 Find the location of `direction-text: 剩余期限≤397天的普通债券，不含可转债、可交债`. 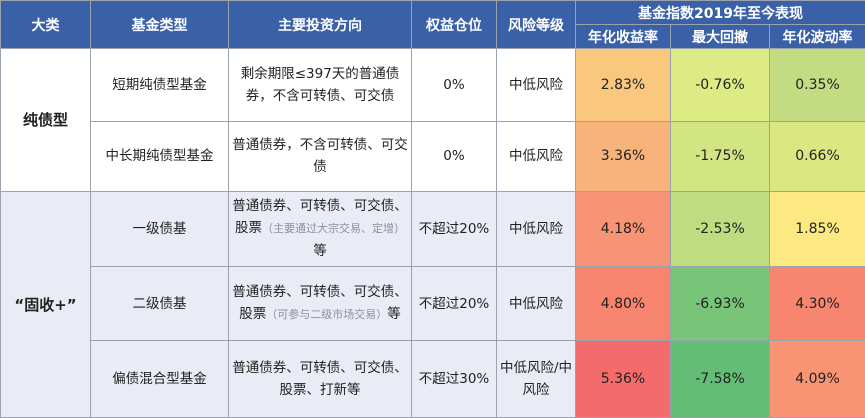

direction-text: 剩余期限≤397天的普通债券，不含可转债、可交债 is located at coordinates (320, 84).